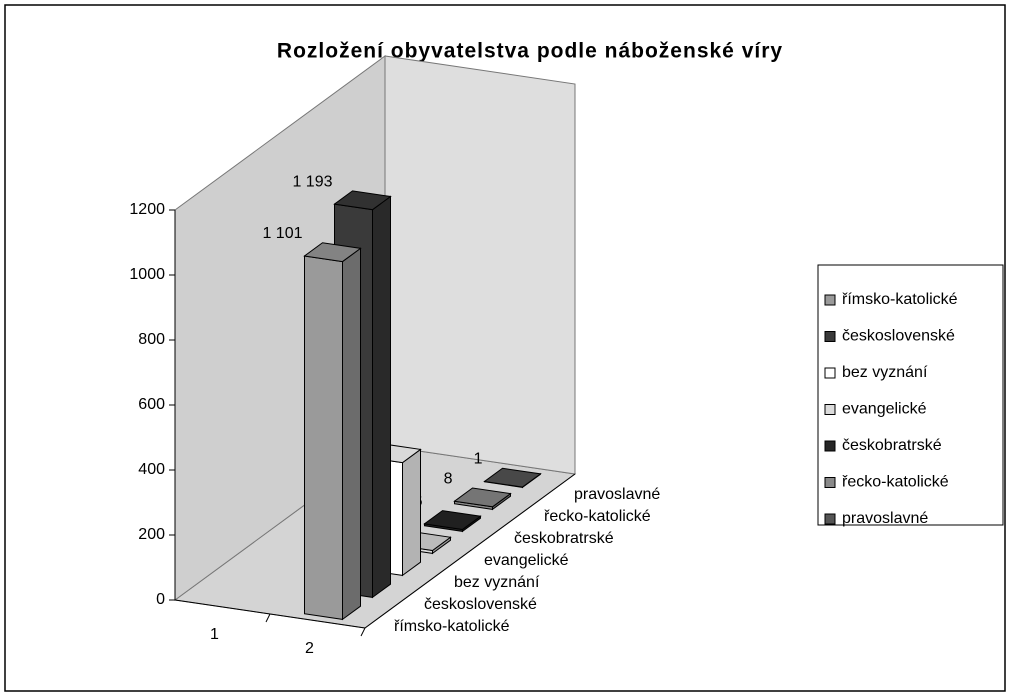 The width and height of the screenshot is (1010, 697). I want to click on legend-label: bez vyznání, so click(885, 372).